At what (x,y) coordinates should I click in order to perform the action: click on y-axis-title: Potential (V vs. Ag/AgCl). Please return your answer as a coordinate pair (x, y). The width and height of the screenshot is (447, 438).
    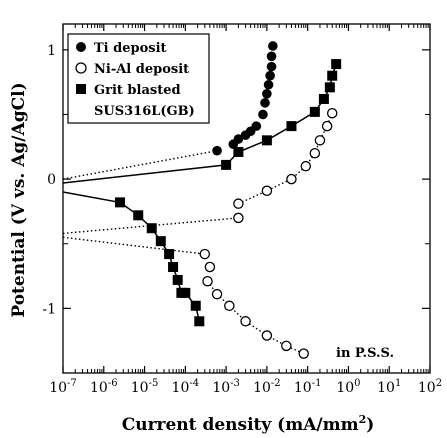
    Looking at the image, I should click on (19, 199).